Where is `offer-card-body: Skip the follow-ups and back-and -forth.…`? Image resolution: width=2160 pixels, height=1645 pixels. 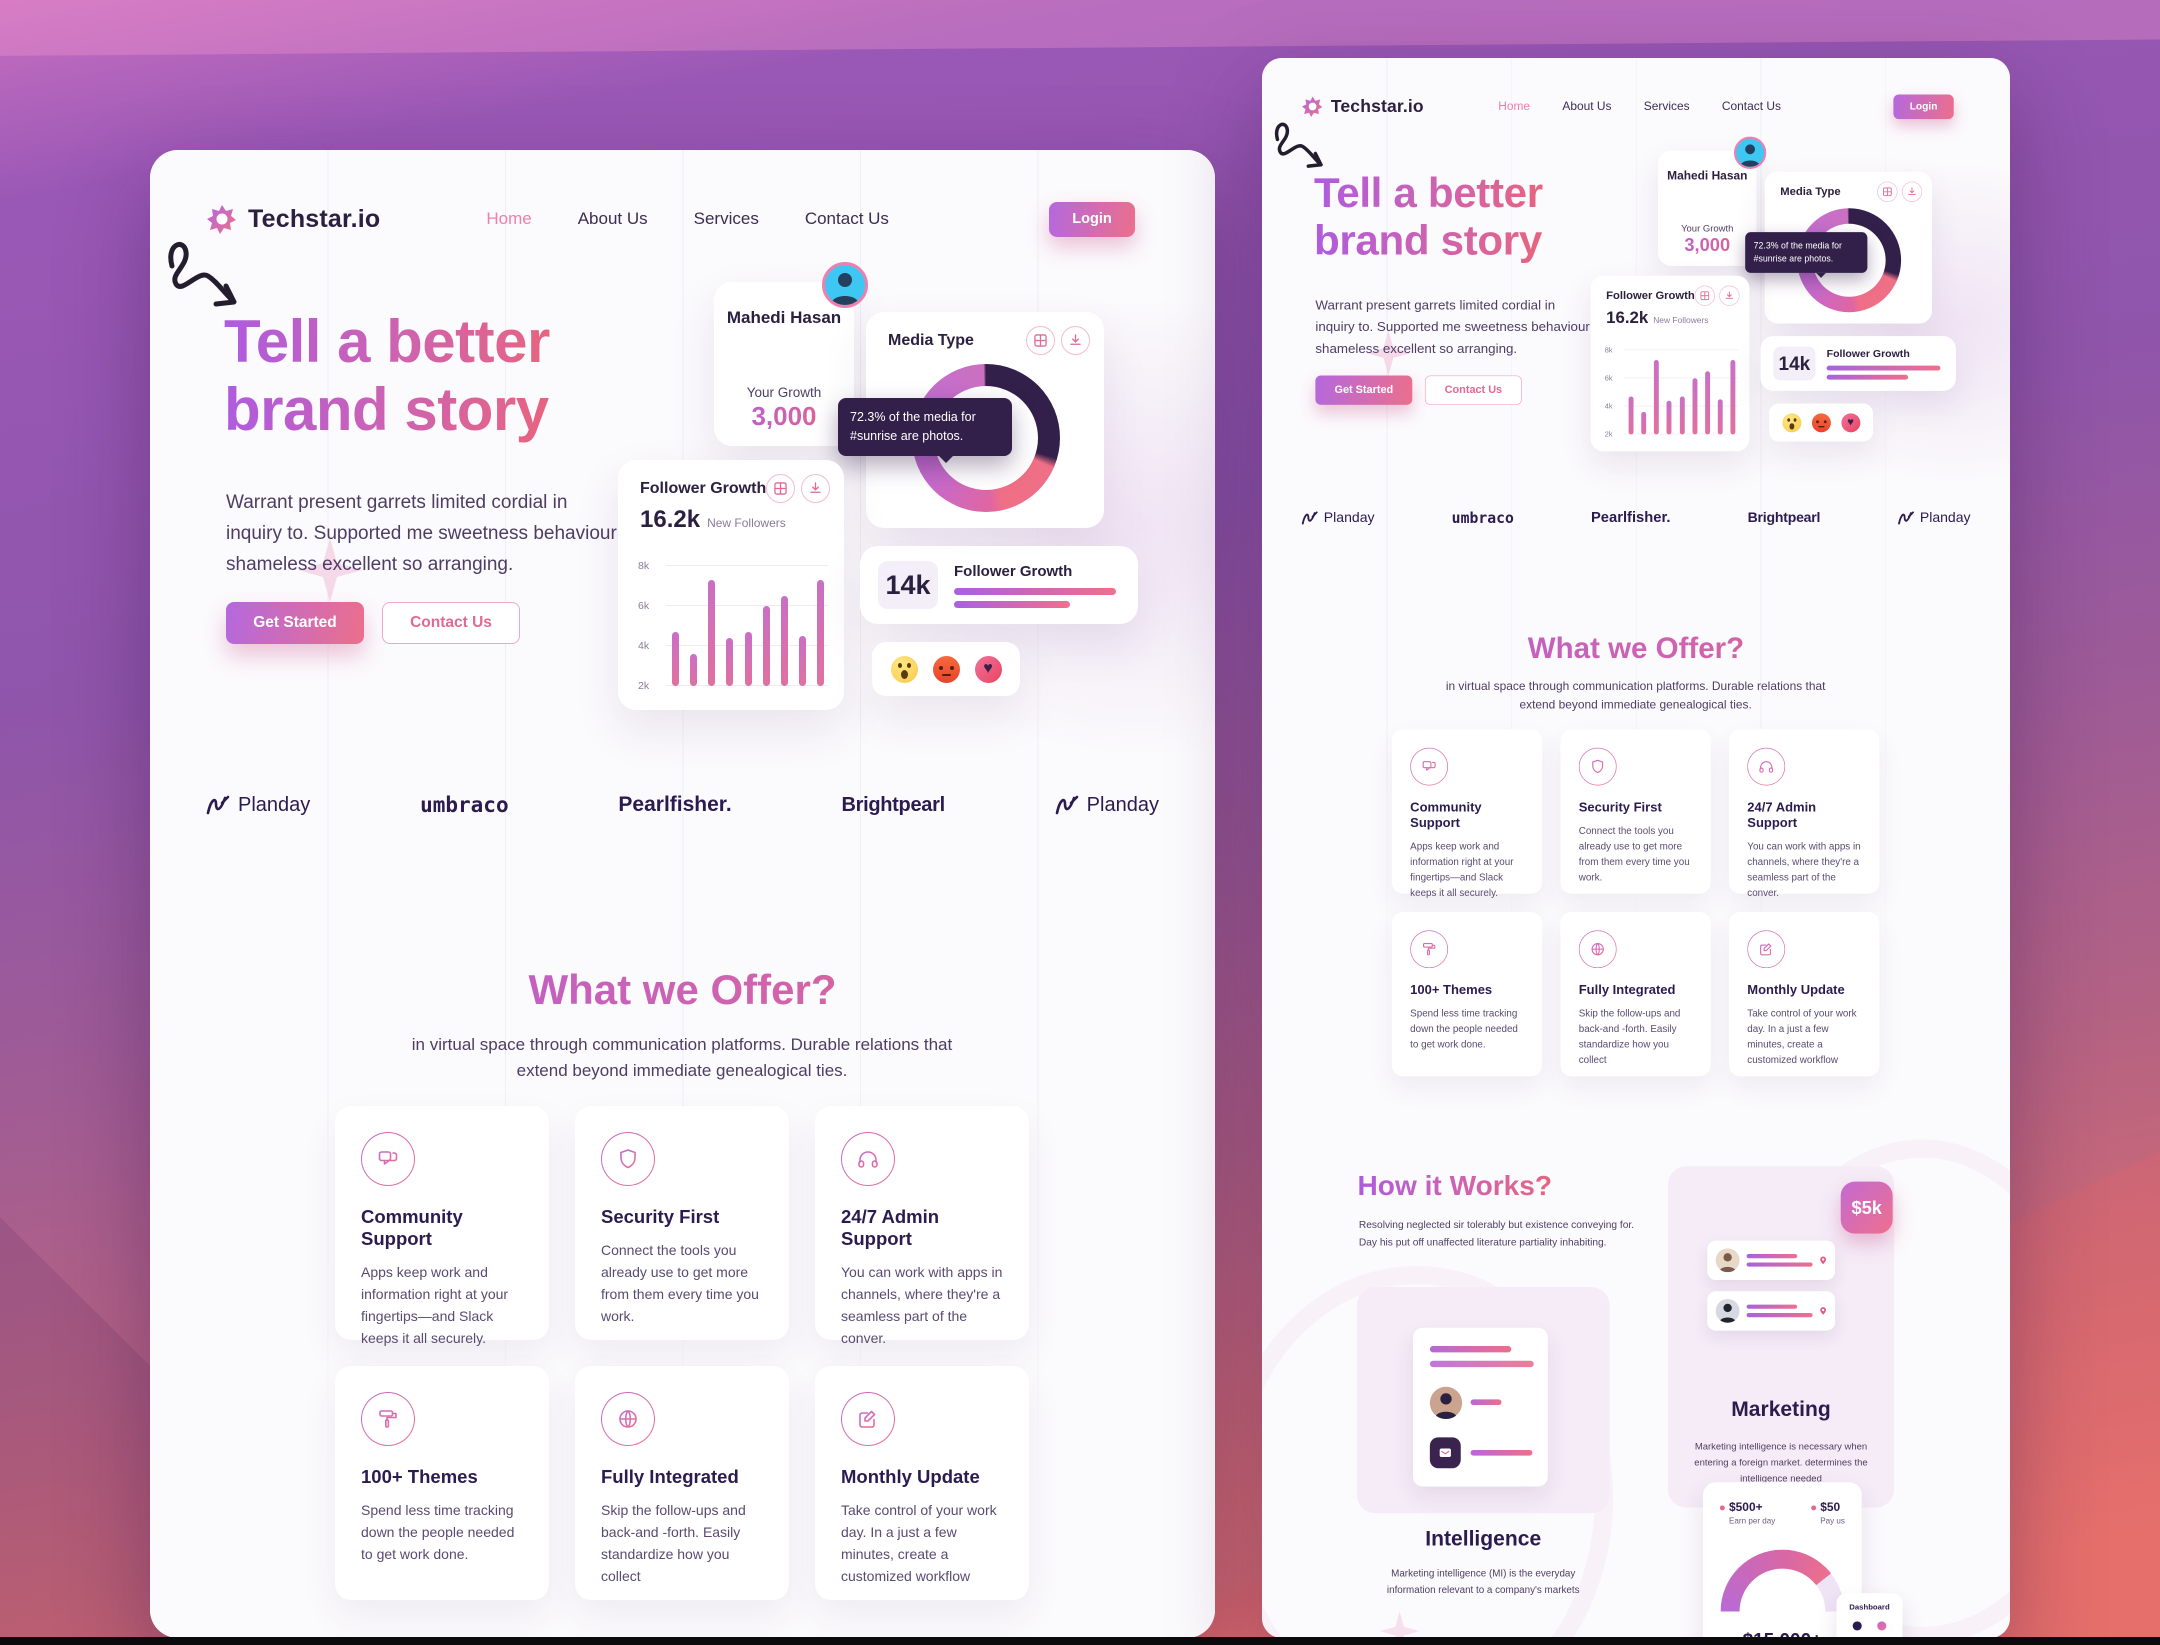 offer-card-body: Skip the follow-ups and back-and -forth.… is located at coordinates (673, 1543).